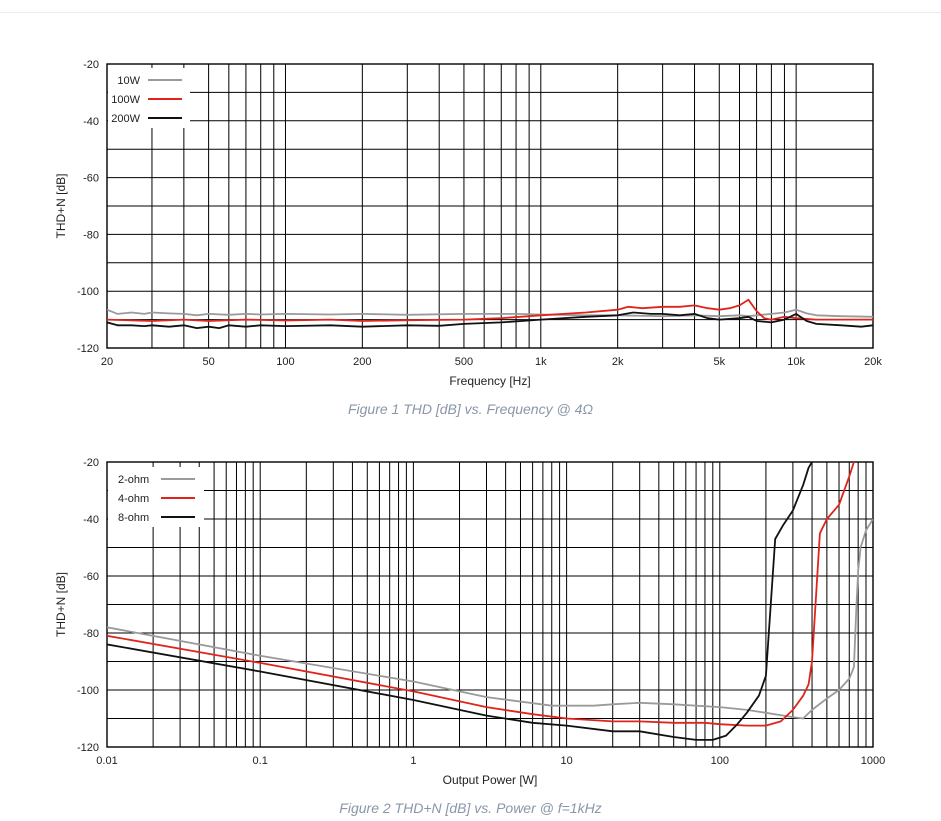  What do you see at coordinates (260, 761) in the screenshot?
I see `x-tick-label: 0.1` at bounding box center [260, 761].